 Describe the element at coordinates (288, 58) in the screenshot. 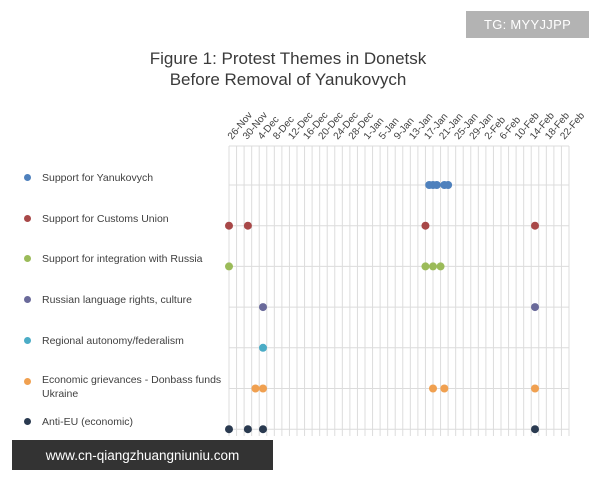

I see `chart-title-line-1: Figure 1: Protest Themes in Donetsk` at that location.